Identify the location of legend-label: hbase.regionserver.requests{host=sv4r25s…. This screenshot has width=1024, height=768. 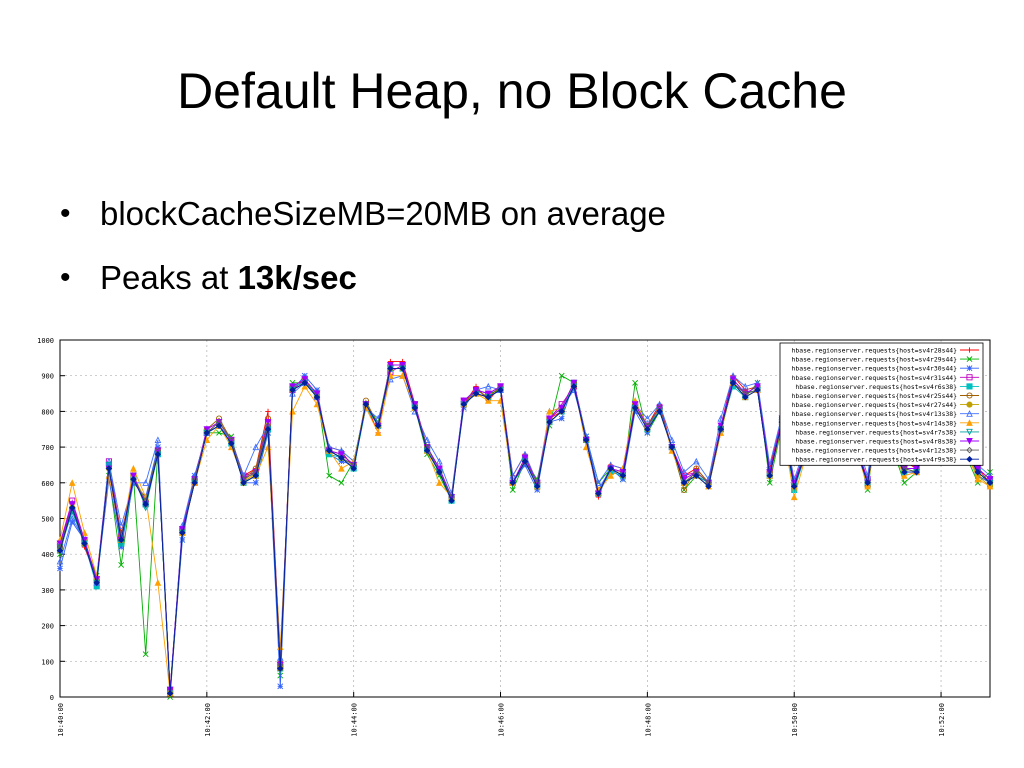
(875, 396).